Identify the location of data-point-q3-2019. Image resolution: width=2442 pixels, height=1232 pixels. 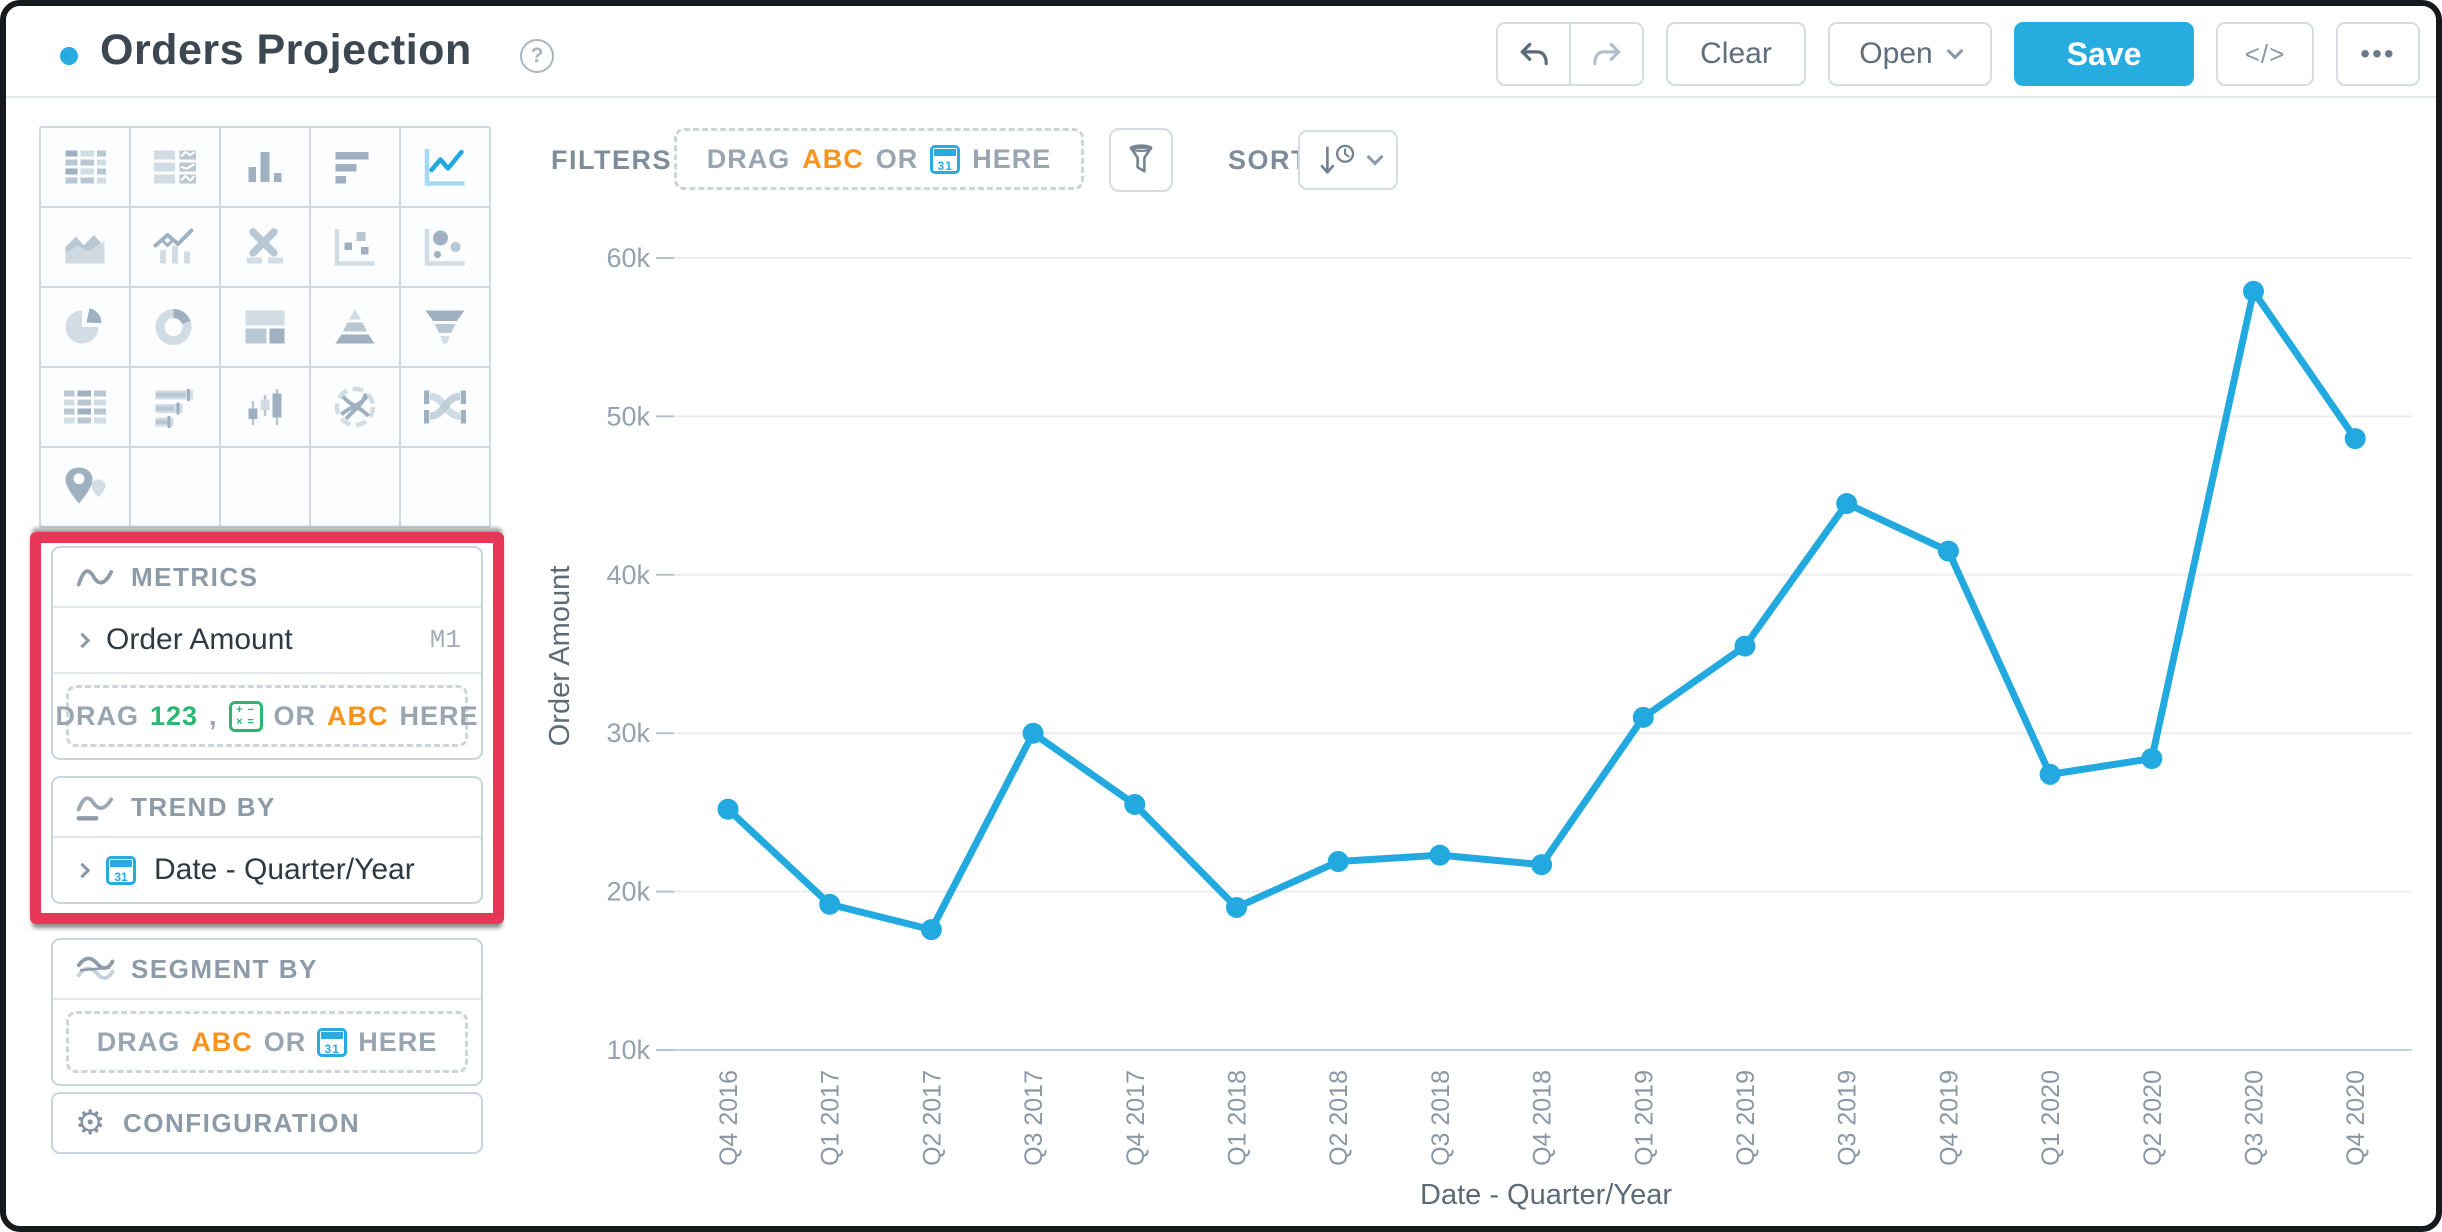
(1847, 504).